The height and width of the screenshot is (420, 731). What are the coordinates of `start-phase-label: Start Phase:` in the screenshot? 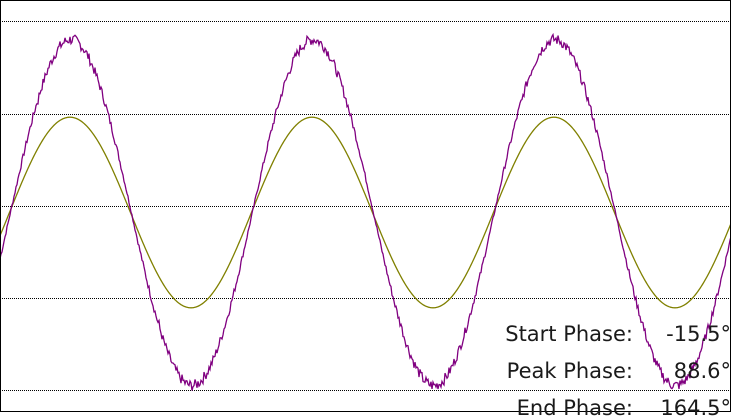 It's located at (569, 334).